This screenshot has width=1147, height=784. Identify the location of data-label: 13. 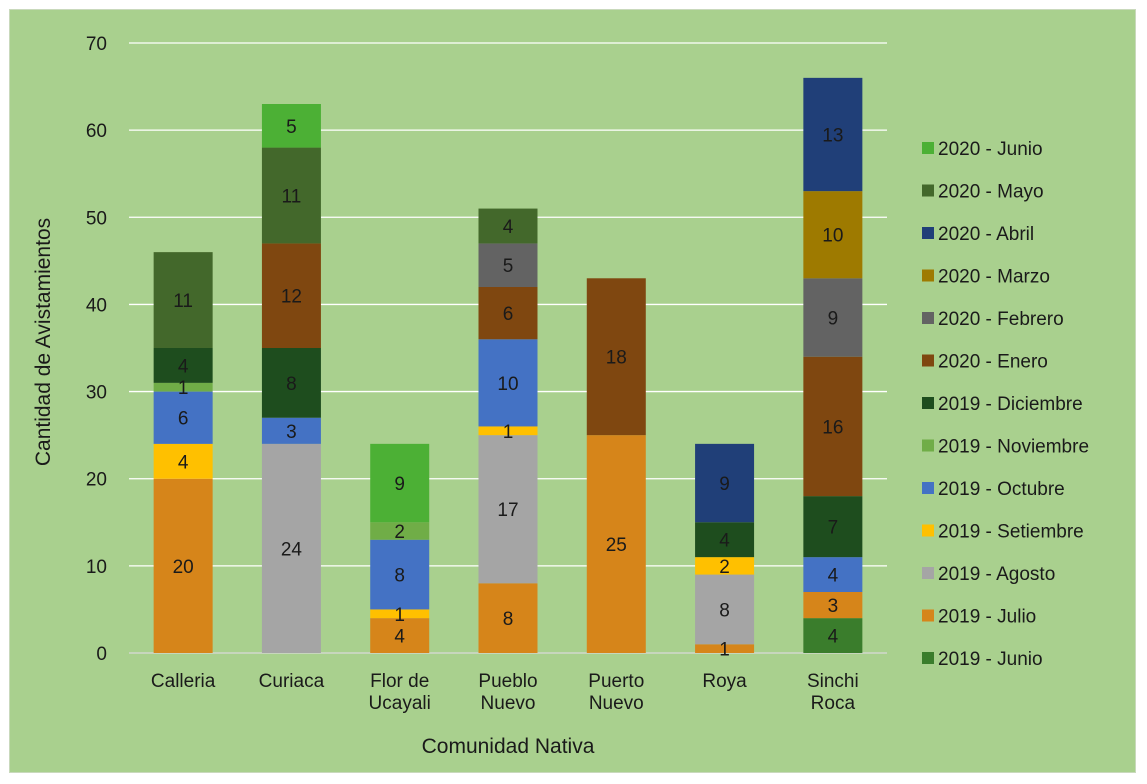
(832, 136).